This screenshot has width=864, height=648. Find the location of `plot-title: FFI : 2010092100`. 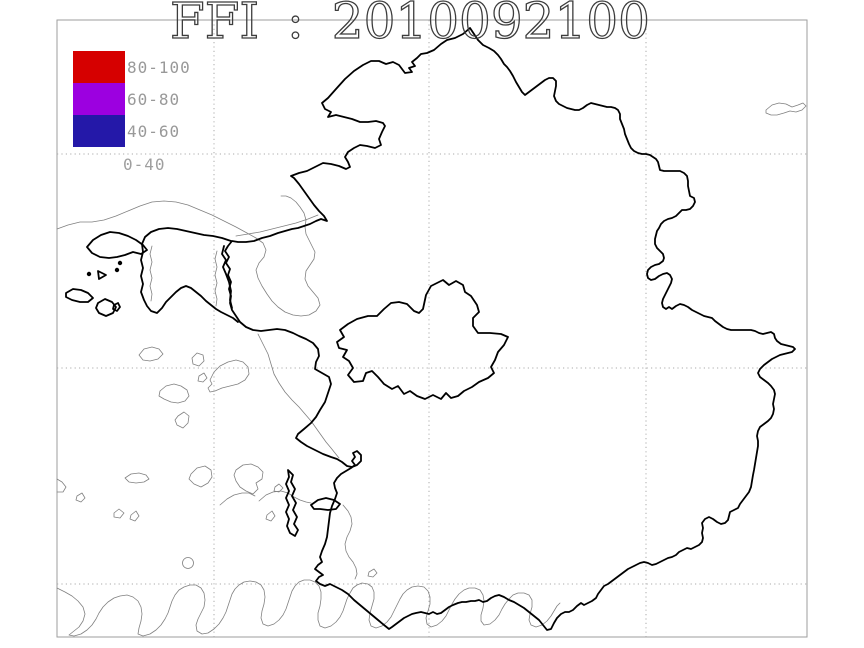

plot-title: FFI : 2010092100 is located at coordinates (409, 25).